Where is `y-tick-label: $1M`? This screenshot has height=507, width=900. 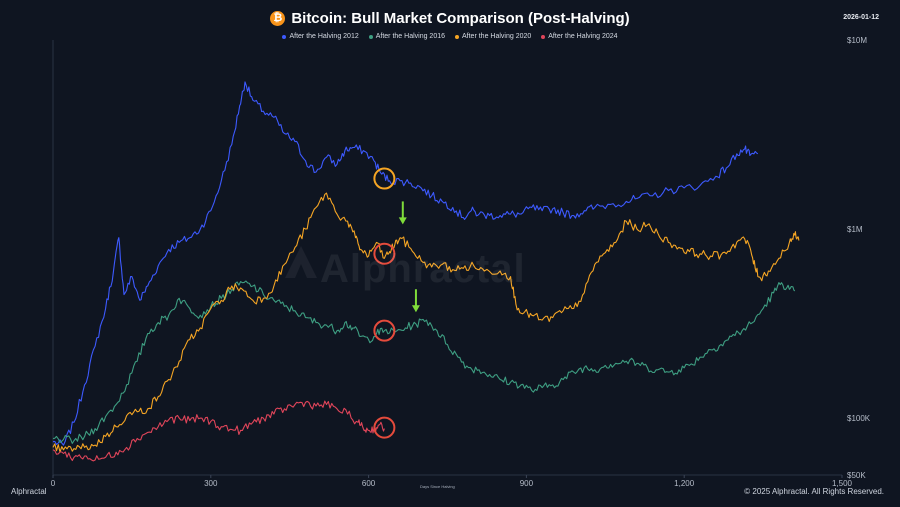 y-tick-label: $1M is located at coordinates (855, 229).